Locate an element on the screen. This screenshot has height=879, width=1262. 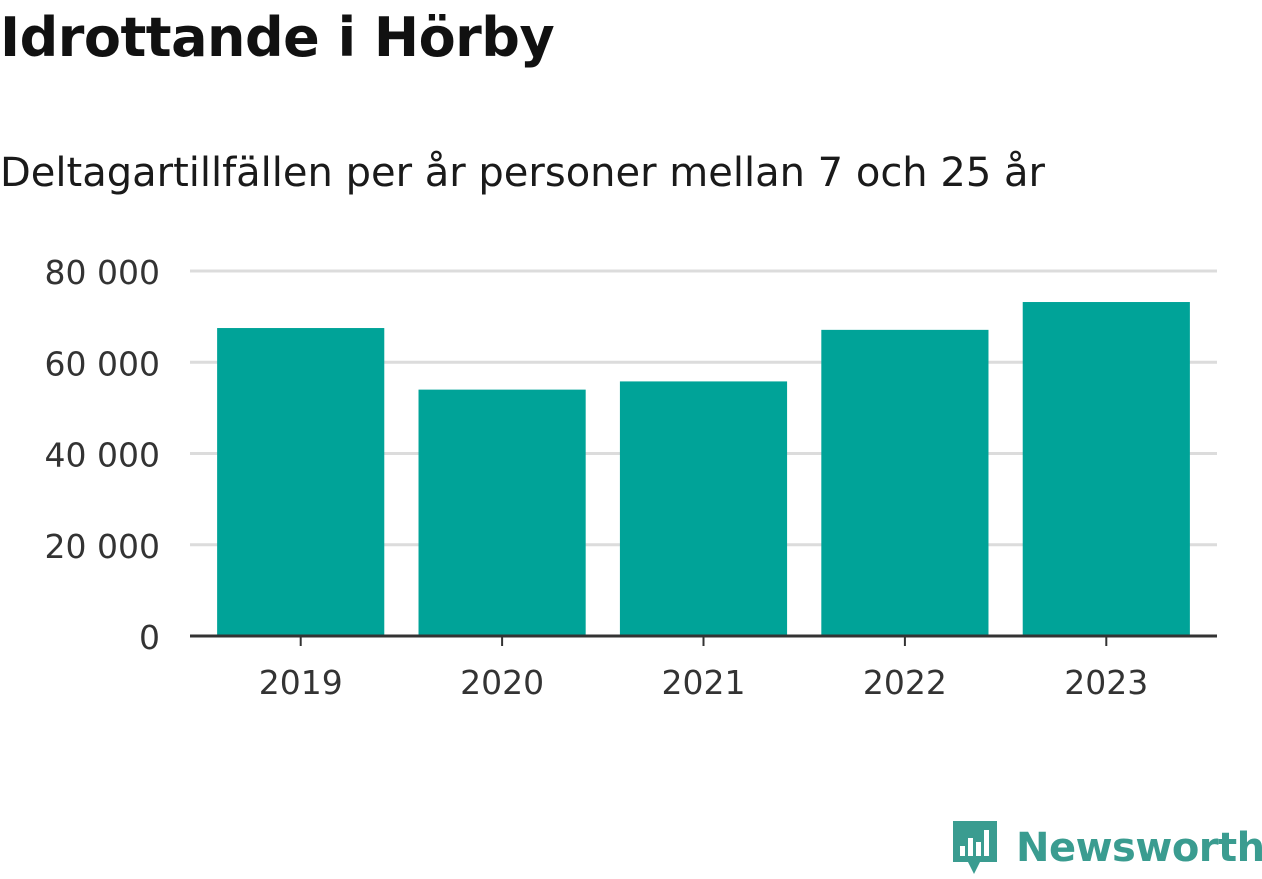
x-tick-label: 2023 is located at coordinates (1106, 682).